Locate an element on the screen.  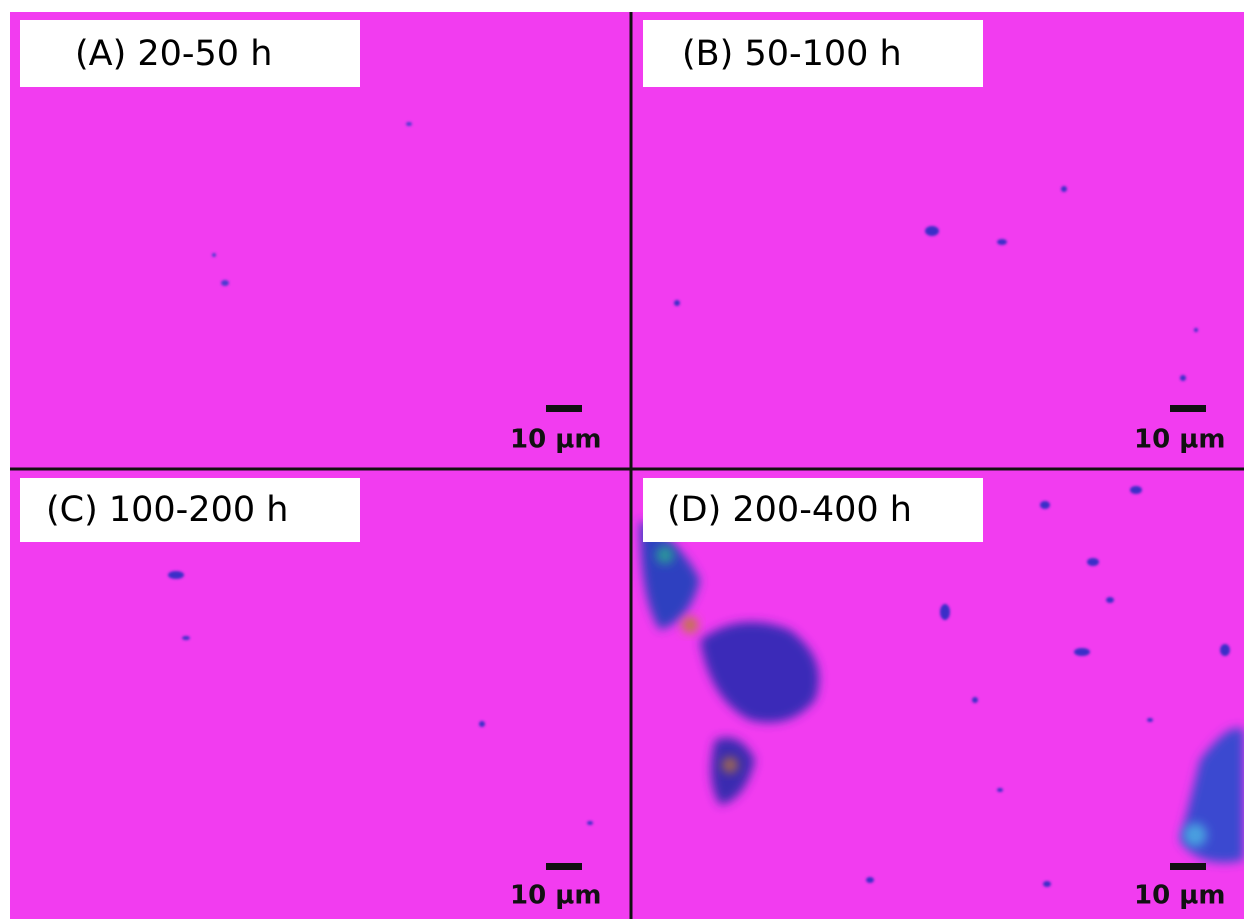
particles-b is located at coordinates (936, 283).